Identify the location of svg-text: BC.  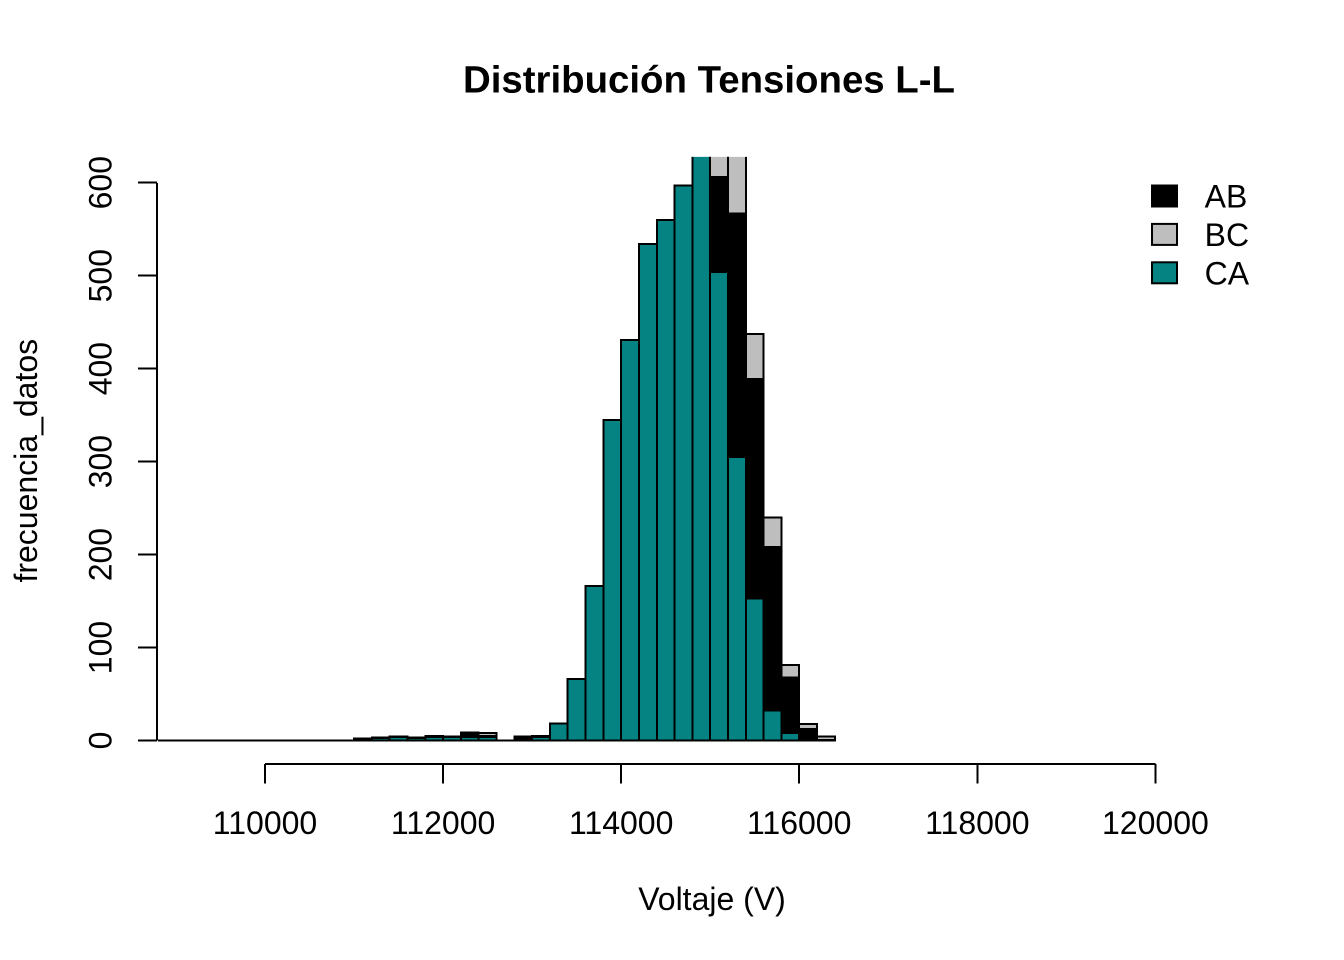
(1227, 235).